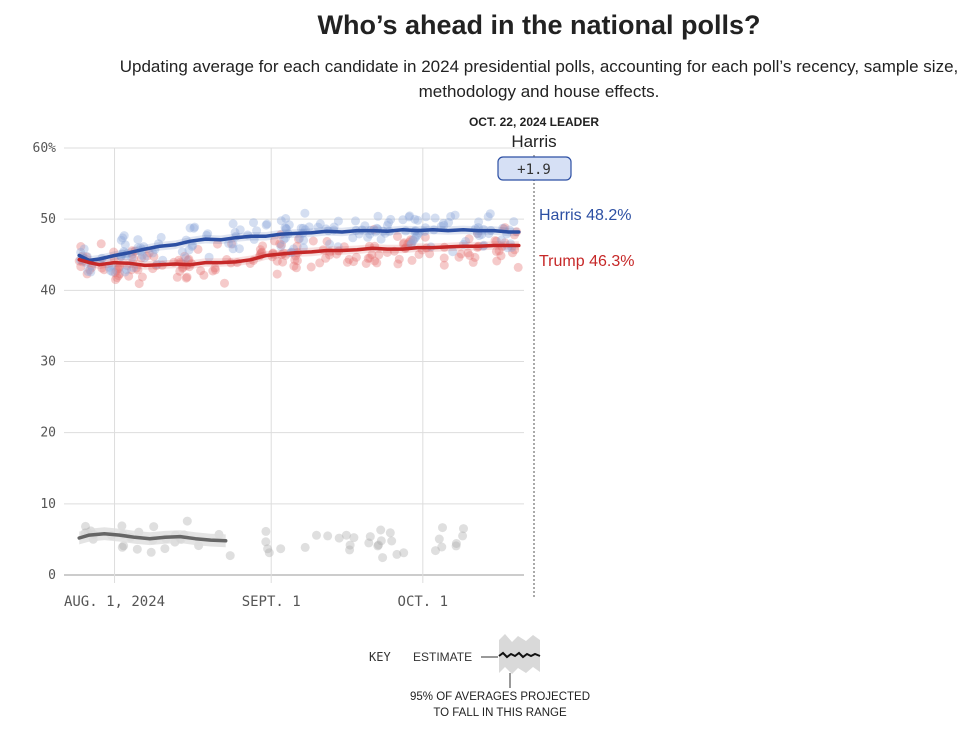 This screenshot has width=969, height=746. I want to click on average-line-harris, so click(299, 245).